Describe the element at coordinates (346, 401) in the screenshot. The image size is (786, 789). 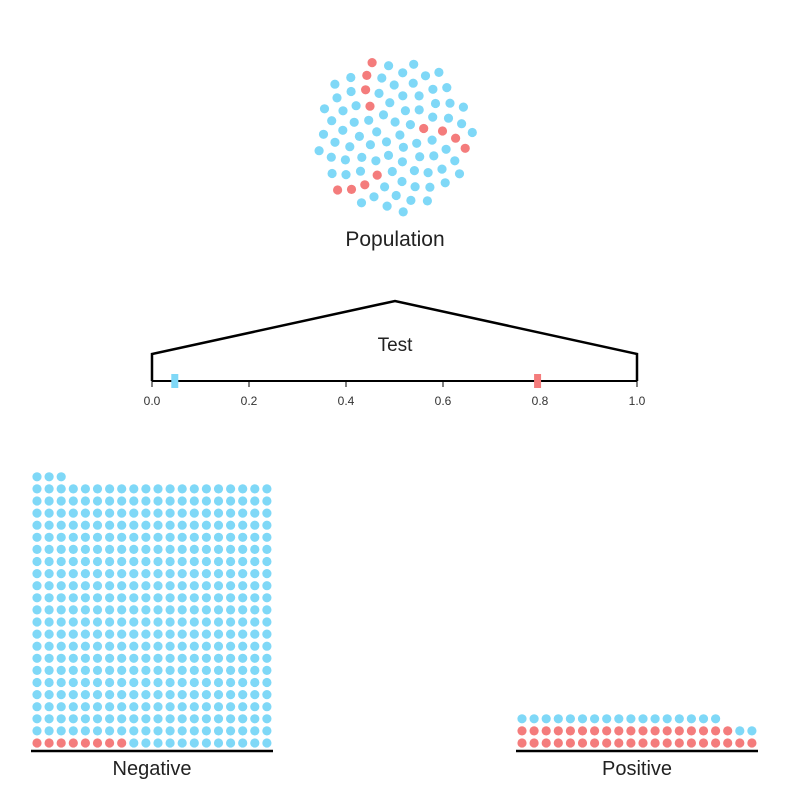
I see `test-axis-tick-label: 0.4` at that location.